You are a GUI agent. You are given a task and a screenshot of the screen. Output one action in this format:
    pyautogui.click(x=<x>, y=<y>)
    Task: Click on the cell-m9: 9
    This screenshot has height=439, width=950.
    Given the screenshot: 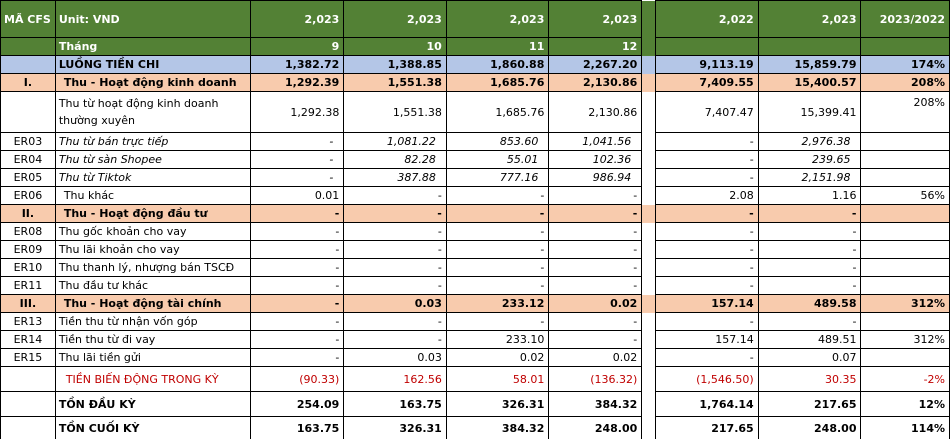 What is the action you would take?
    pyautogui.click(x=297, y=46)
    